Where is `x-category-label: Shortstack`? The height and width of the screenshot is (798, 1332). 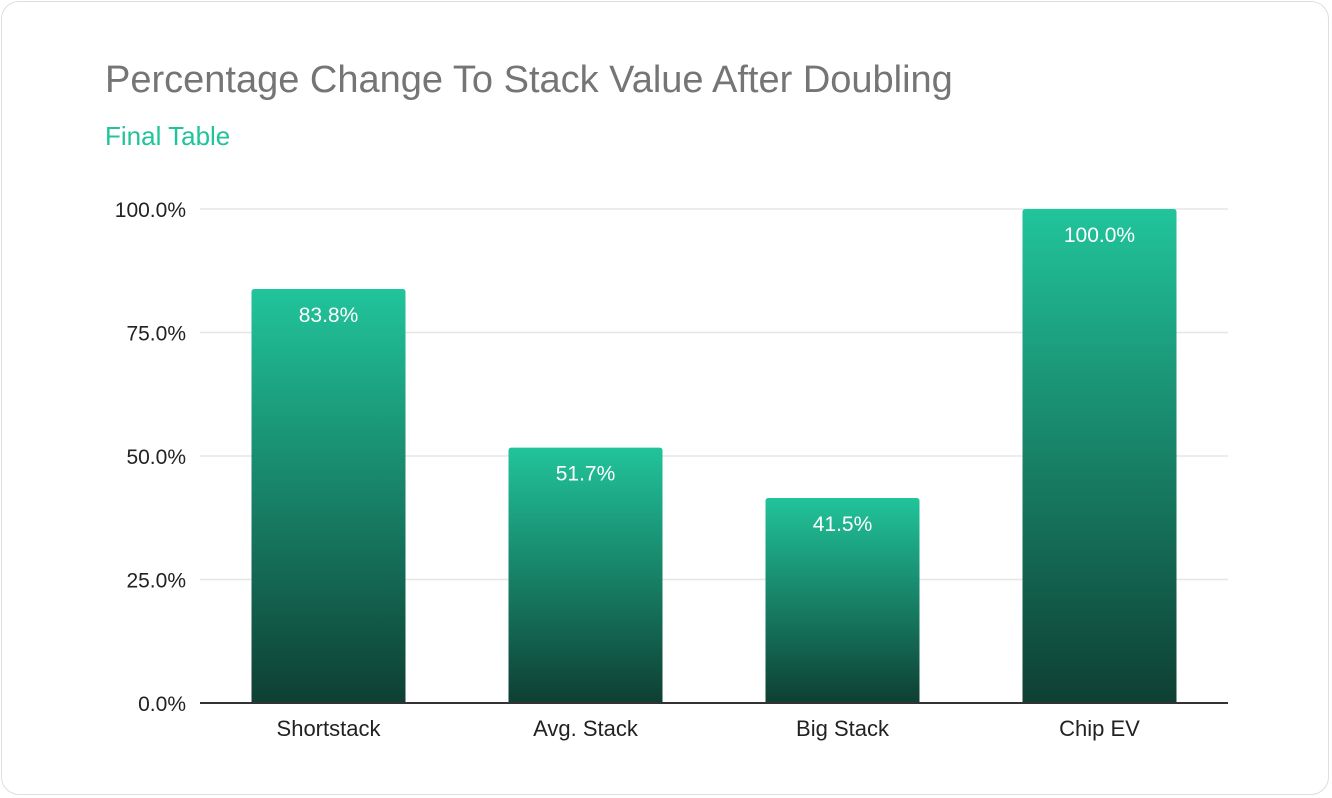
x-category-label: Shortstack is located at coordinates (329, 728).